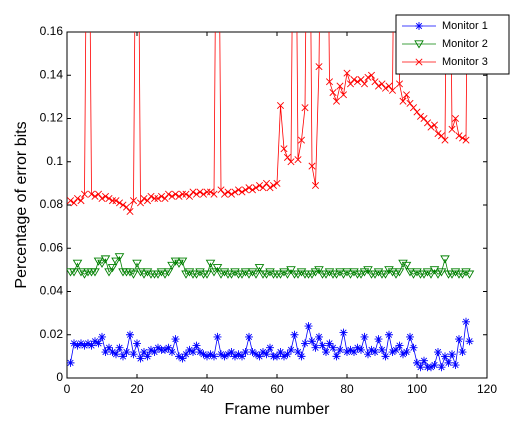  Describe the element at coordinates (278, 409) in the screenshot. I see `x-axis-label: Frame number` at that location.